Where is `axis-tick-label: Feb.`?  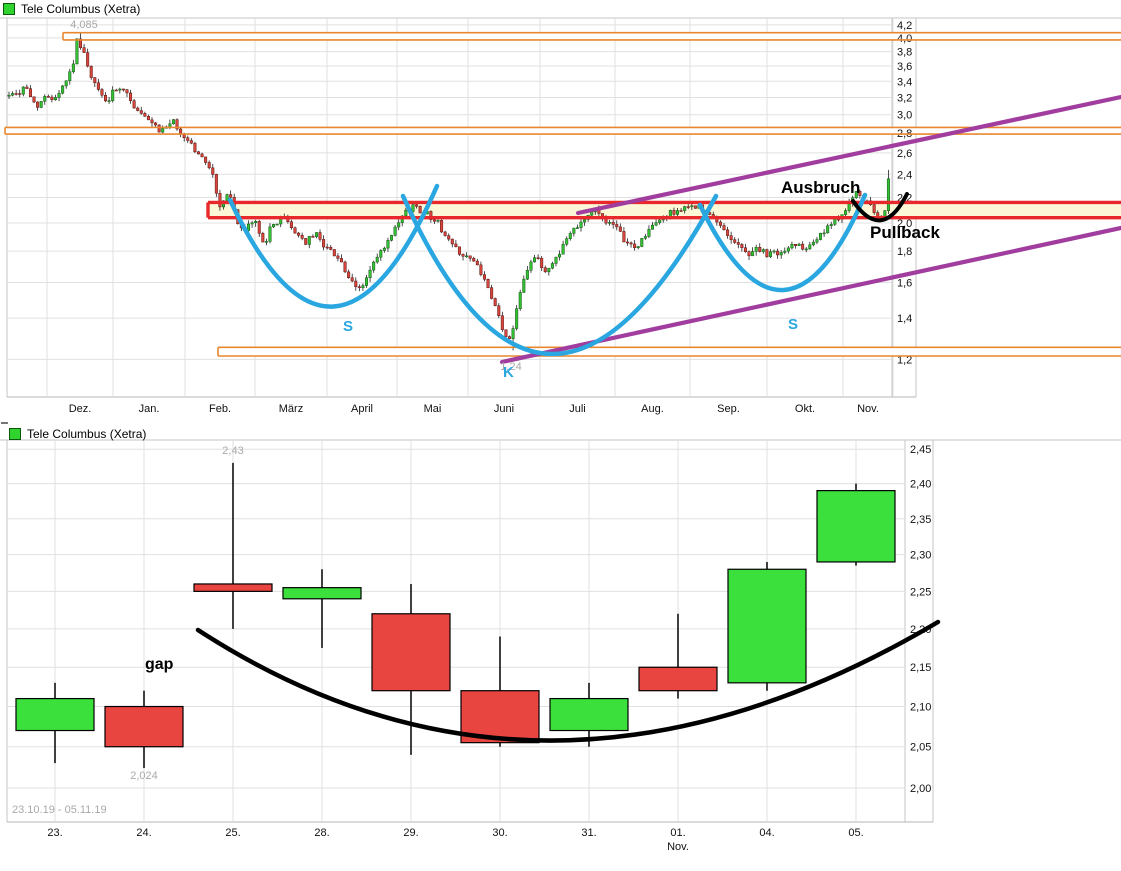 axis-tick-label: Feb. is located at coordinates (220, 409).